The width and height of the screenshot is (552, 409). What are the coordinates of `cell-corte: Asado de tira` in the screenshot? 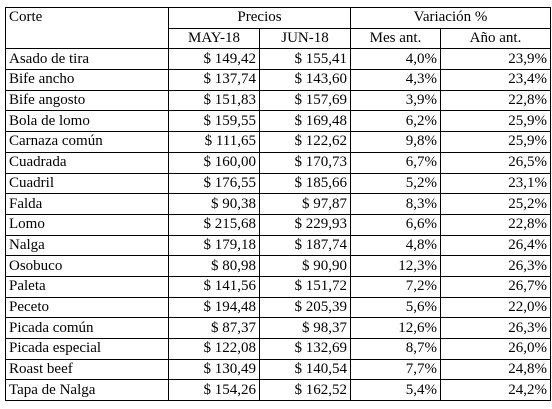 It's located at (87, 59).